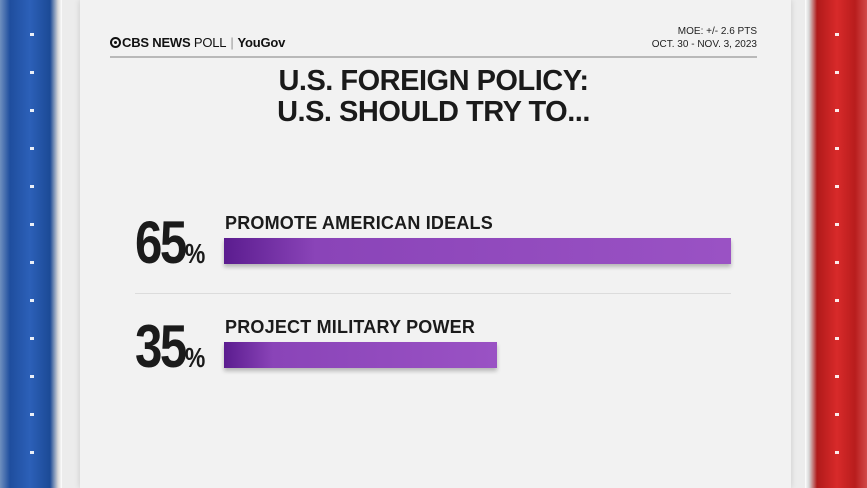  Describe the element at coordinates (161, 346) in the screenshot. I see `bar-value-number: 35` at that location.